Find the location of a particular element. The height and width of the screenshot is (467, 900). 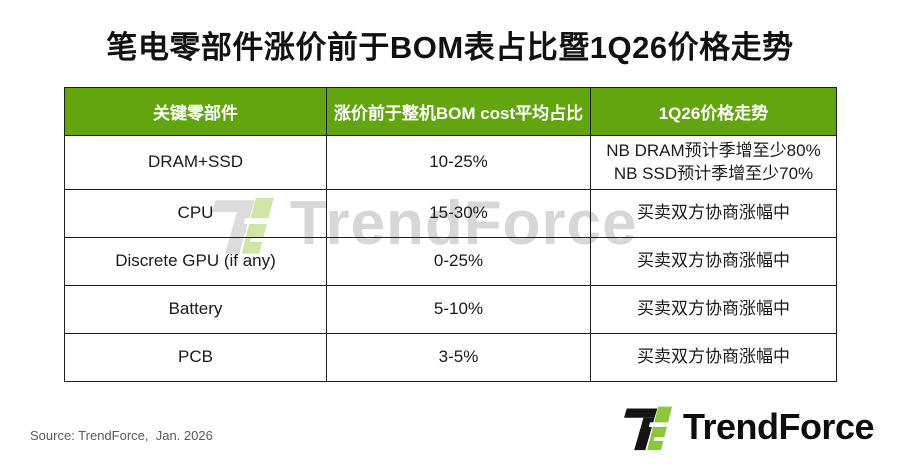

trendforce-logo-text: TrendForce is located at coordinates (778, 426).